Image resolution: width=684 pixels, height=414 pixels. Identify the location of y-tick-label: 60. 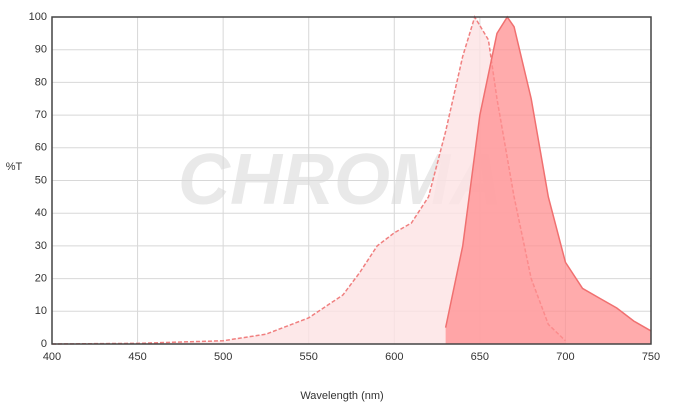
(41, 148).